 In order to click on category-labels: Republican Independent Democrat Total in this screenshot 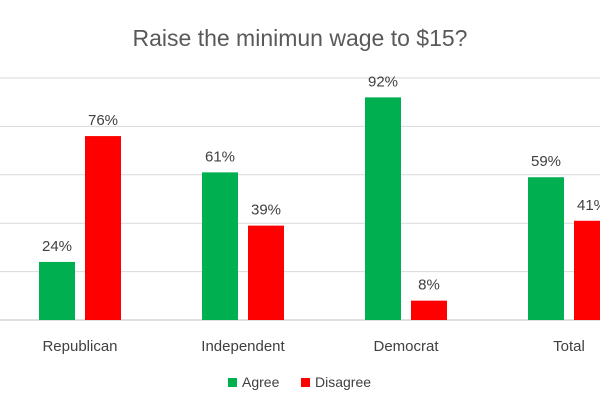, I will do `click(313, 346)`.